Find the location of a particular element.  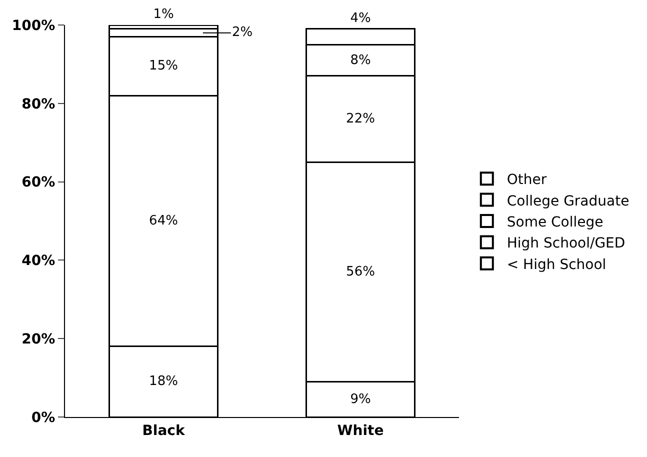

y-tick-label: 60% is located at coordinates (39, 182).